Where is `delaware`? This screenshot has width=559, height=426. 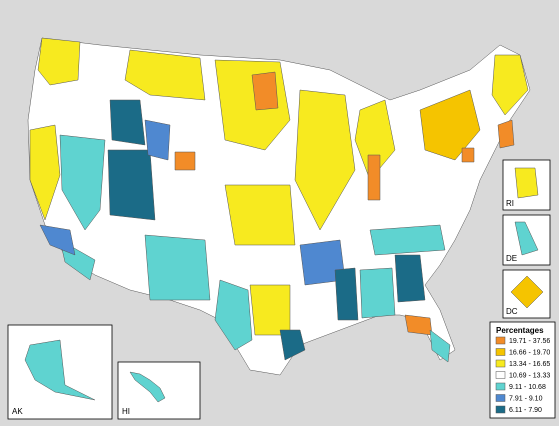 delaware is located at coordinates (526, 238).